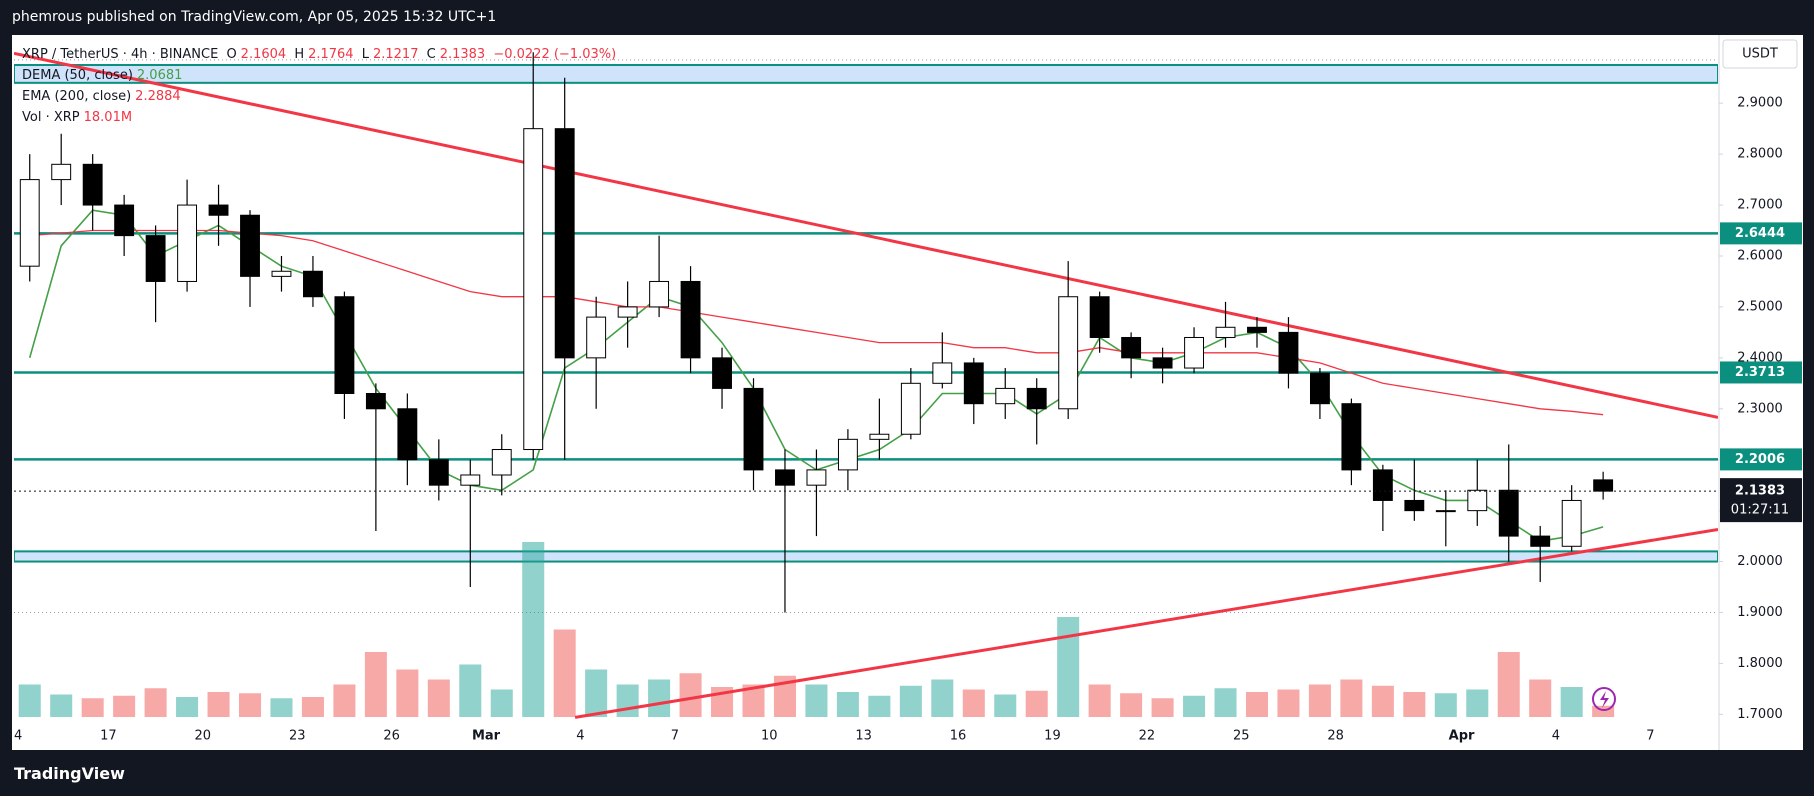 The height and width of the screenshot is (796, 1814). I want to click on zone, so click(866, 74).